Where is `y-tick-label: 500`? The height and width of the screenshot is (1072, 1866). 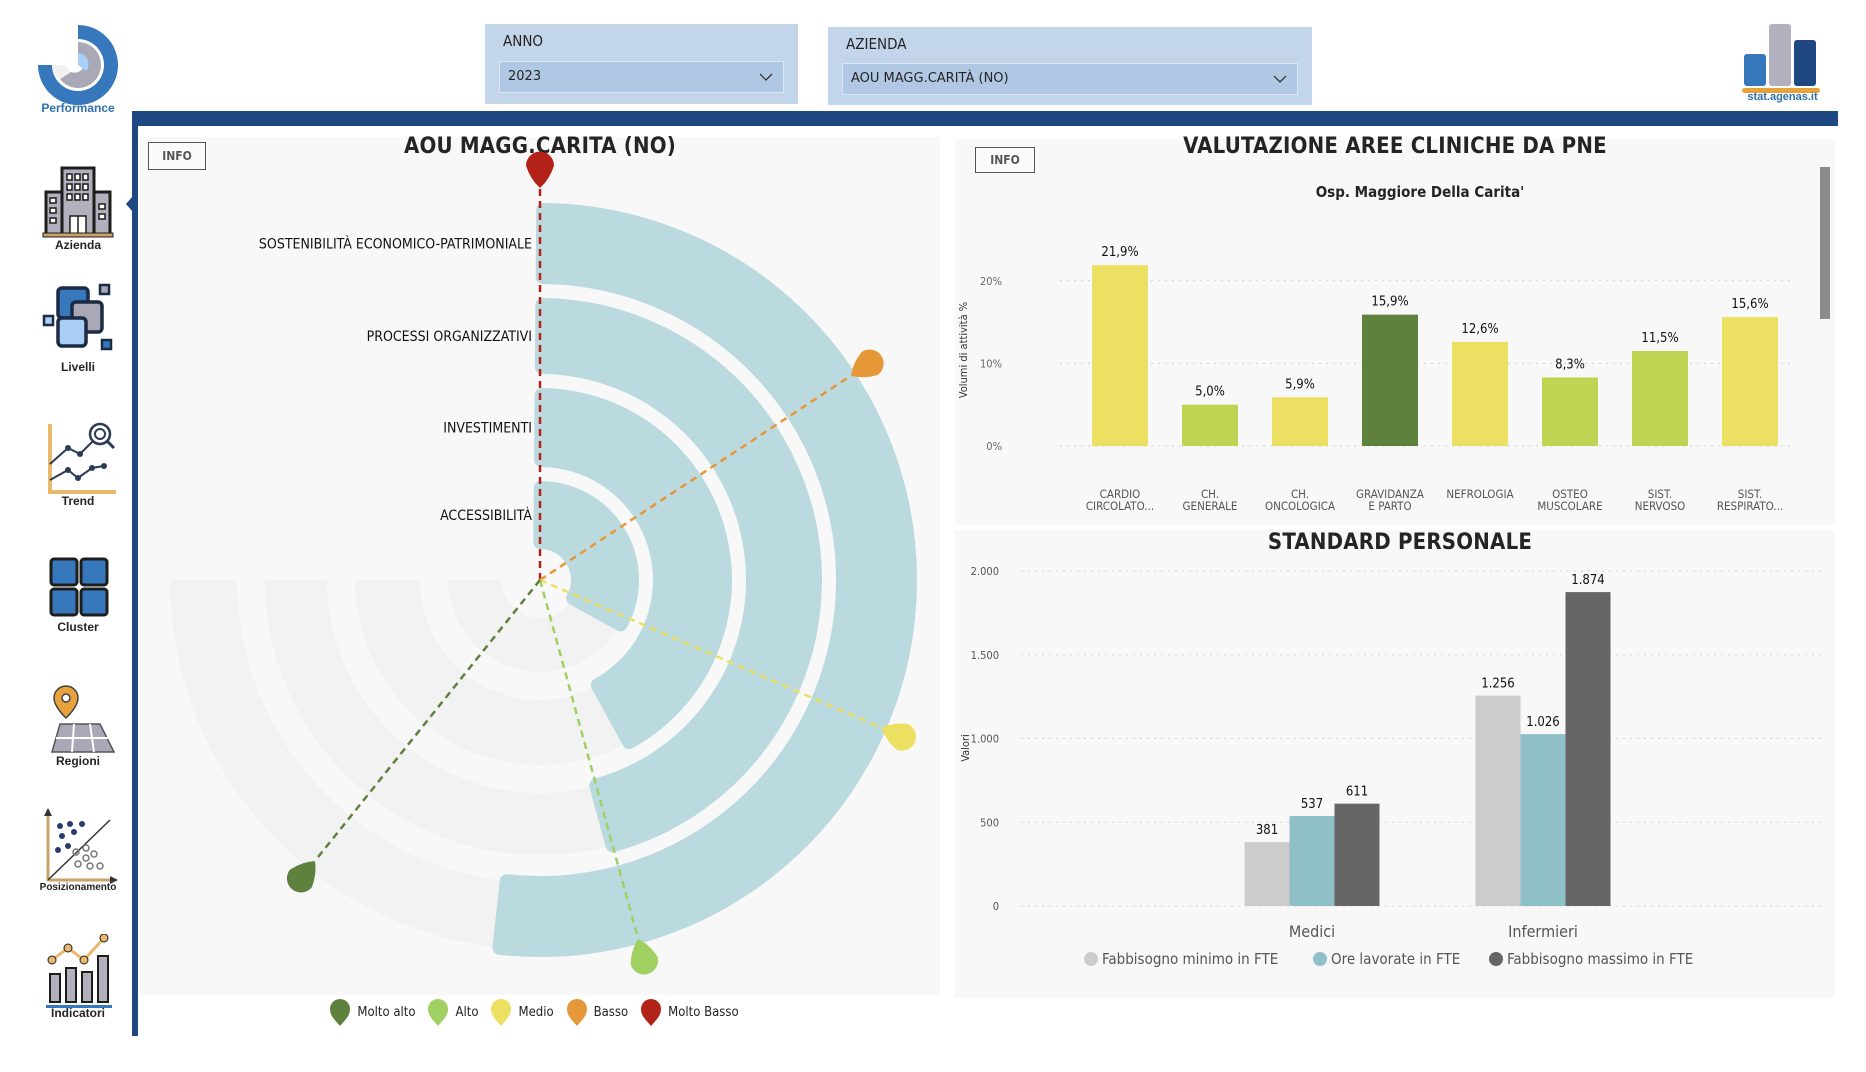
y-tick-label: 500 is located at coordinates (989, 822).